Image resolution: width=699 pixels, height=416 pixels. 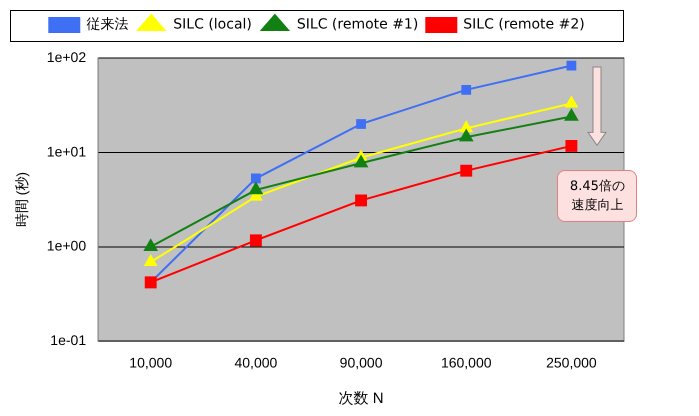 I want to click on x-tick-label: 160,000, so click(x=466, y=362).